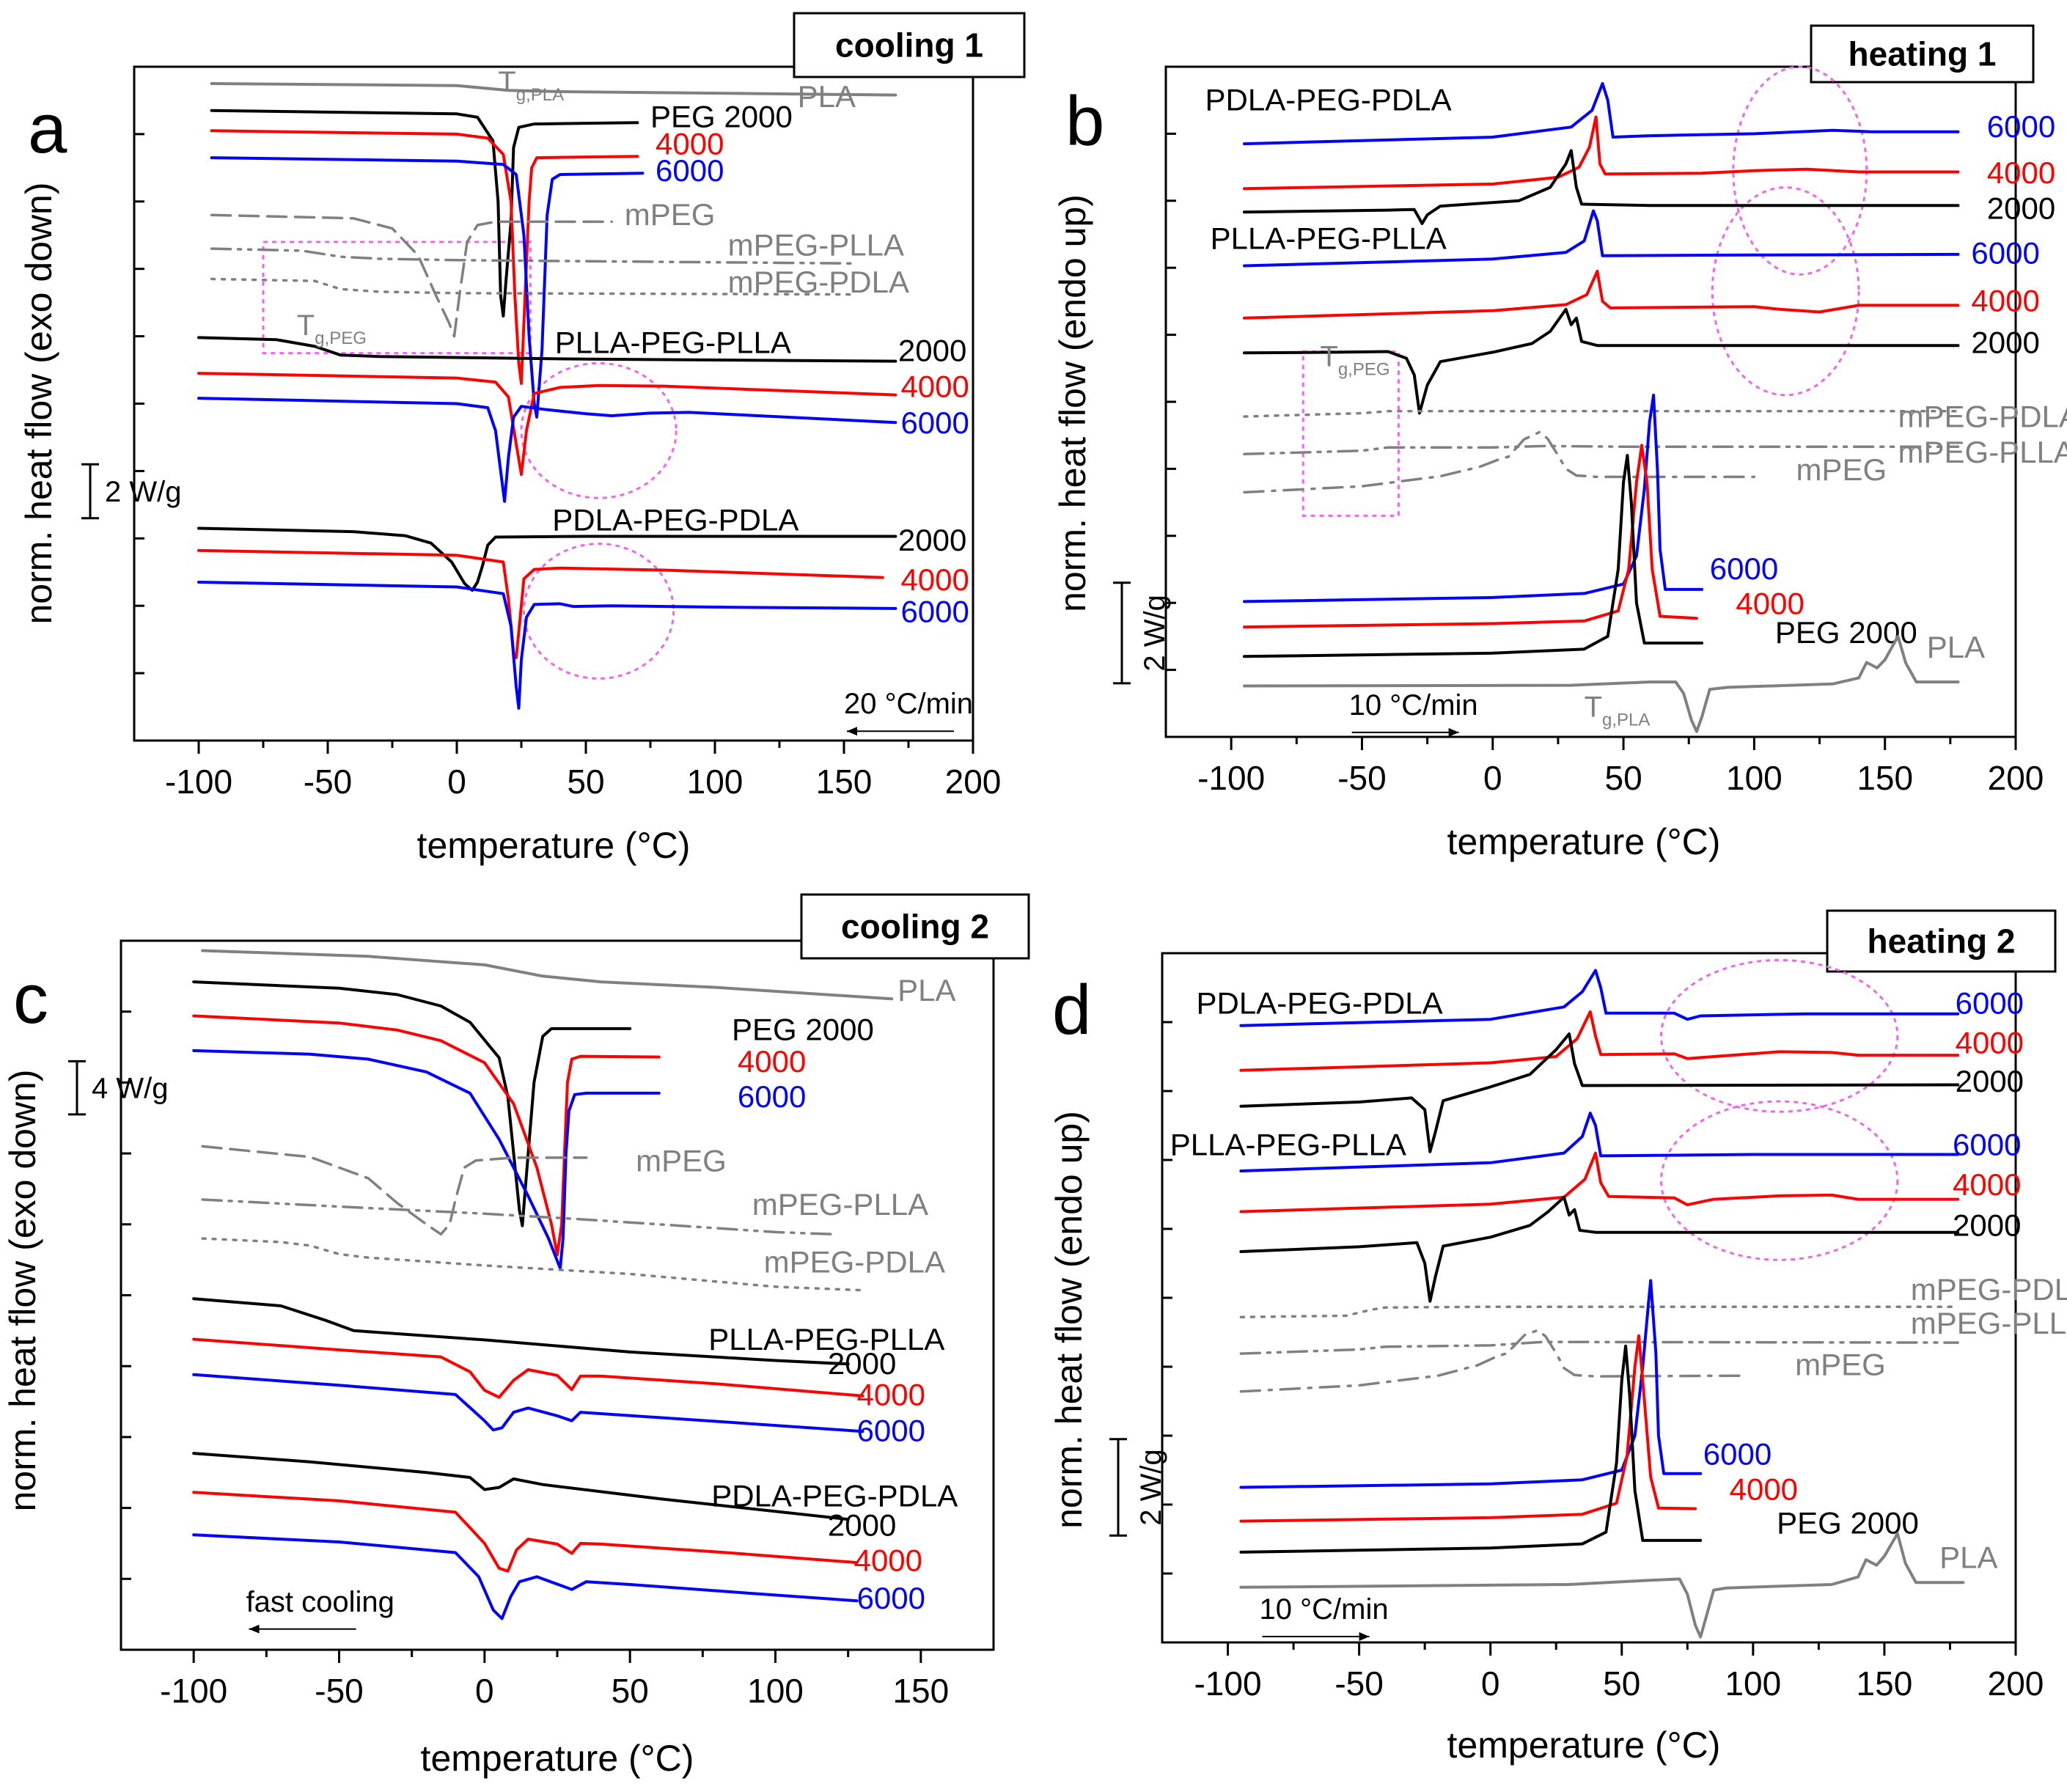 This screenshot has width=2067, height=1792. Describe the element at coordinates (30, 999) in the screenshot. I see `panel-letter: c` at that location.